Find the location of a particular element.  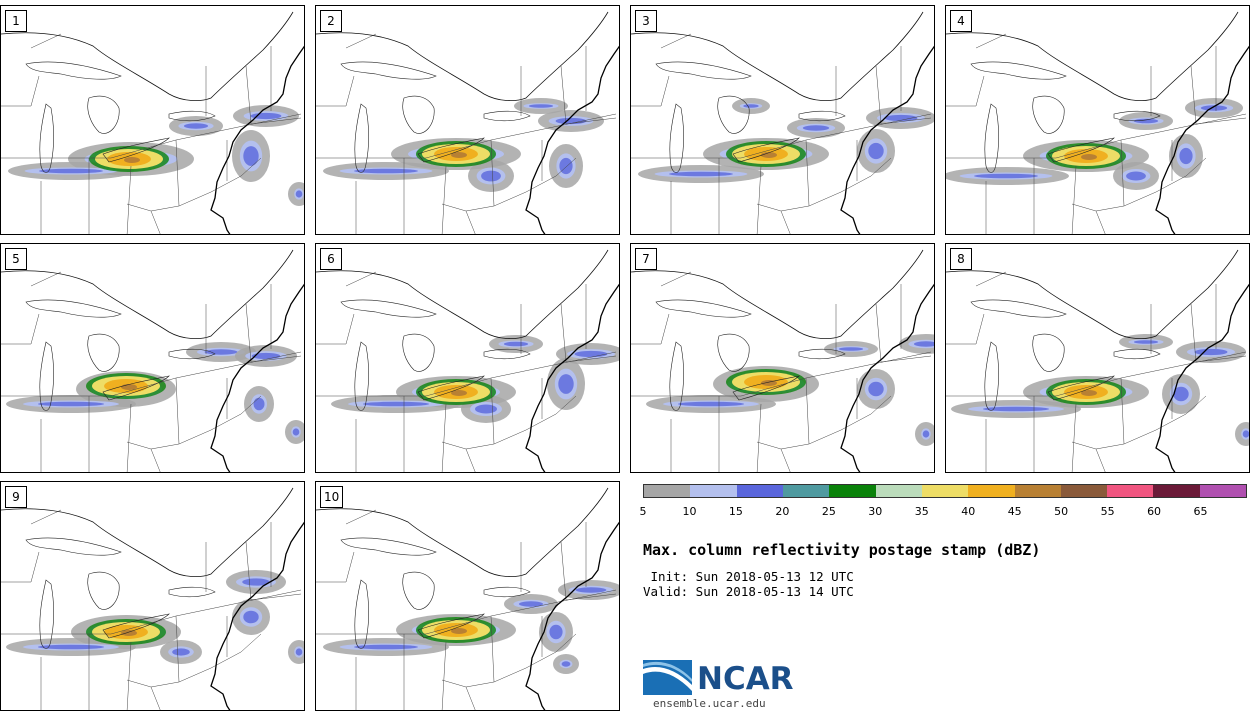

member-number-label: 10 is located at coordinates (332, 497).